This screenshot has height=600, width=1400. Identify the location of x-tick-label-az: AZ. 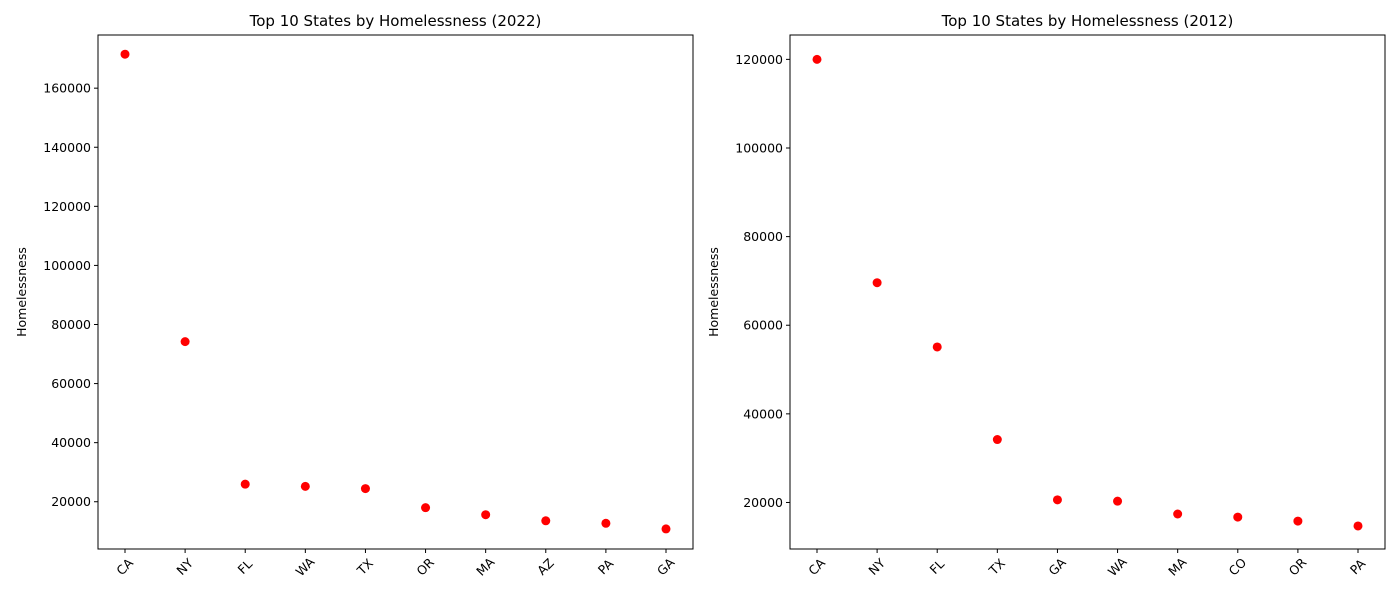
(545, 566).